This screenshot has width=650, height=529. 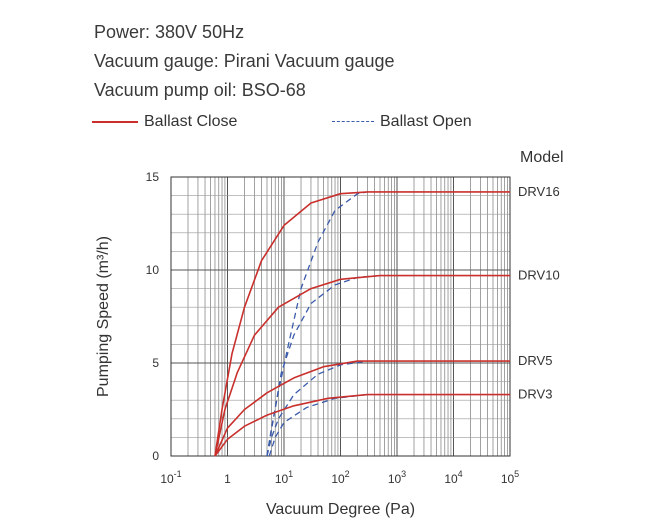 What do you see at coordinates (155, 363) in the screenshot?
I see `y-tick-label: 5` at bounding box center [155, 363].